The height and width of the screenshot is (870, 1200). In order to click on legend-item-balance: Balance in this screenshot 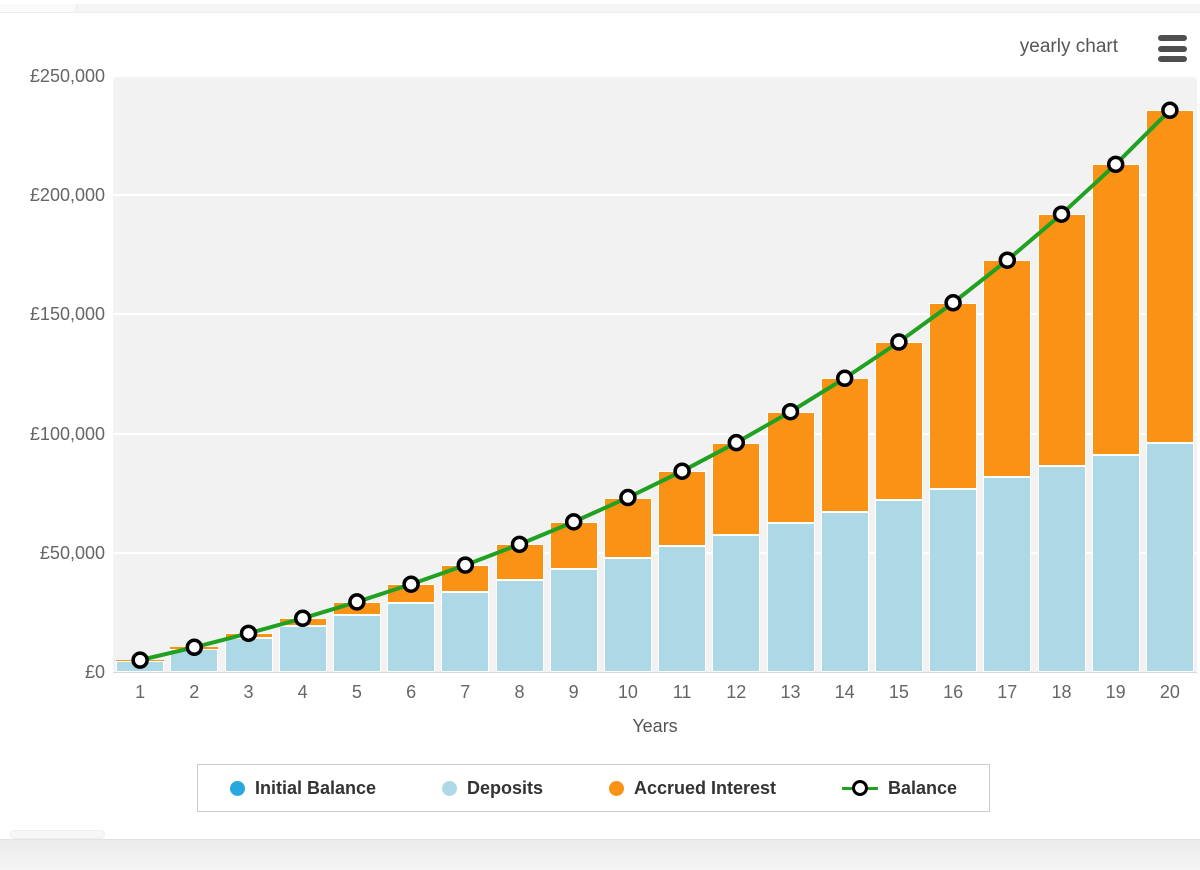, I will do `click(899, 788)`.